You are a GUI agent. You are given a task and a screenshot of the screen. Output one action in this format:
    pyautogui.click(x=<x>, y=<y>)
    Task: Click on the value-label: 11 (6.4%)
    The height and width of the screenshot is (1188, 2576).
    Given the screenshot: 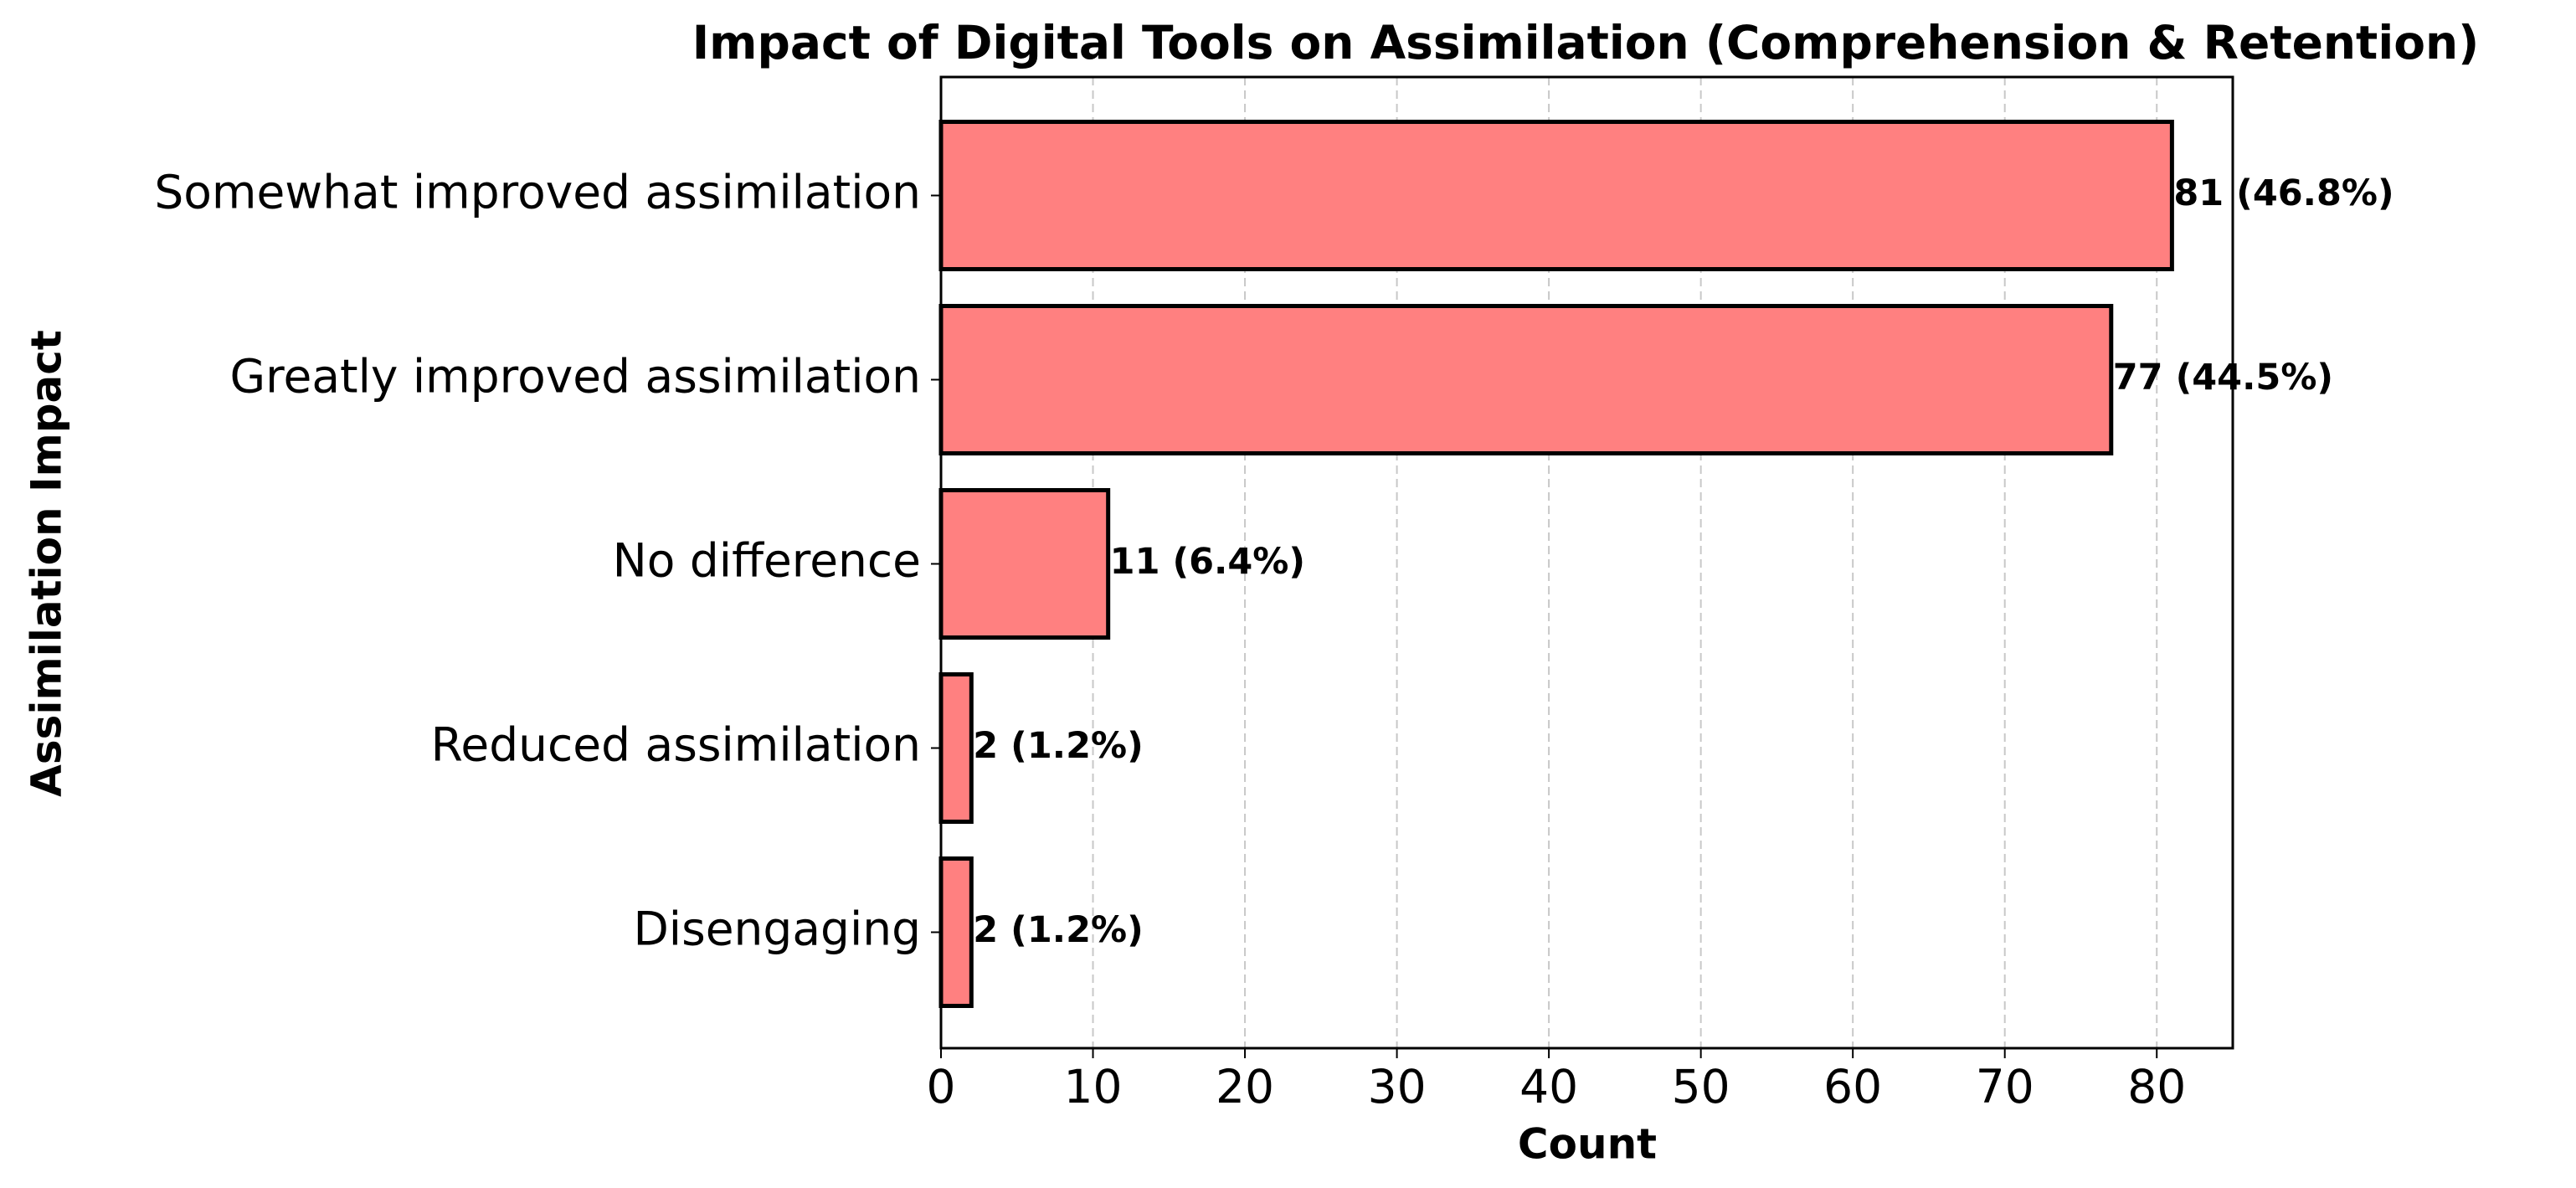 What is the action you would take?
    pyautogui.click(x=1208, y=562)
    